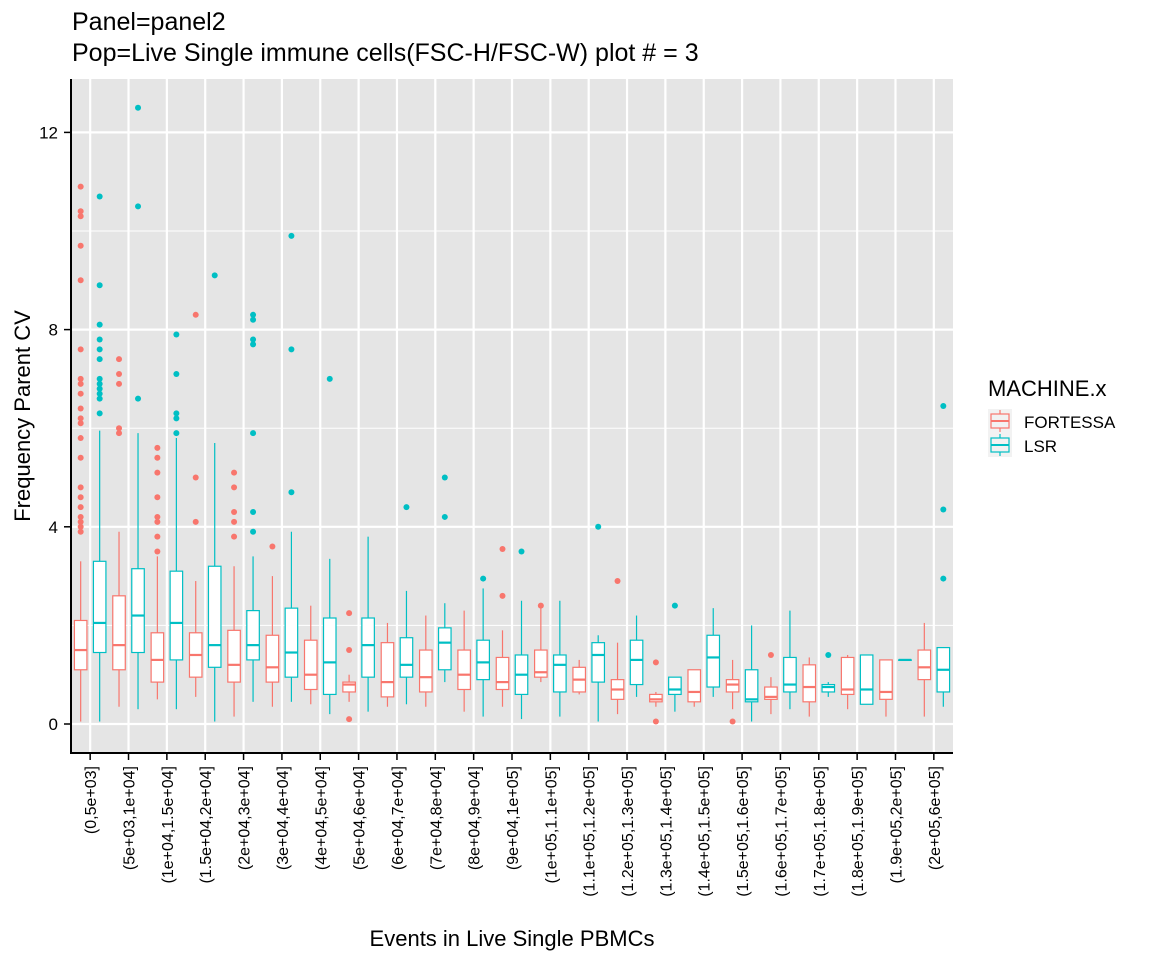 This screenshot has width=1152, height=960. What do you see at coordinates (1000, 445) in the screenshot?
I see `legend-key-lsr` at bounding box center [1000, 445].